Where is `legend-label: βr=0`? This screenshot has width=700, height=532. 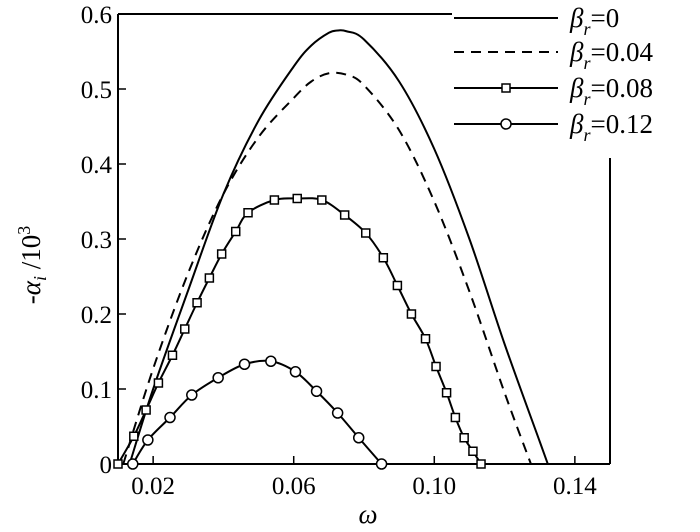 legend-label: βr=0 is located at coordinates (594, 21).